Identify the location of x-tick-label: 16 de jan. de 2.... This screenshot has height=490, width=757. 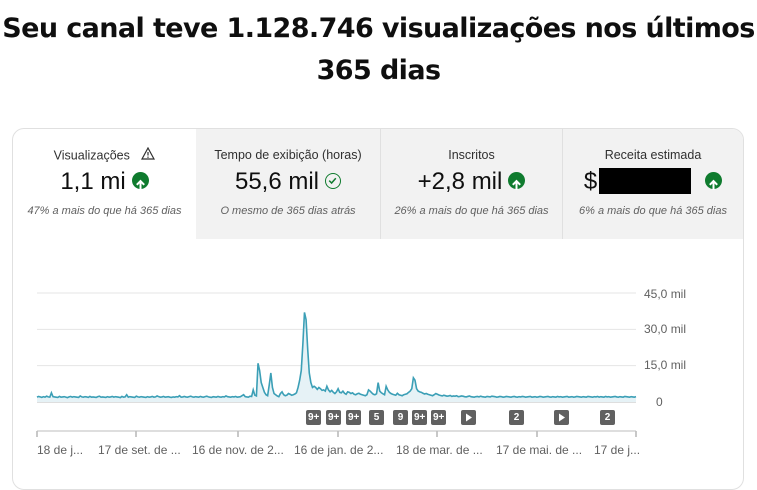
(339, 450).